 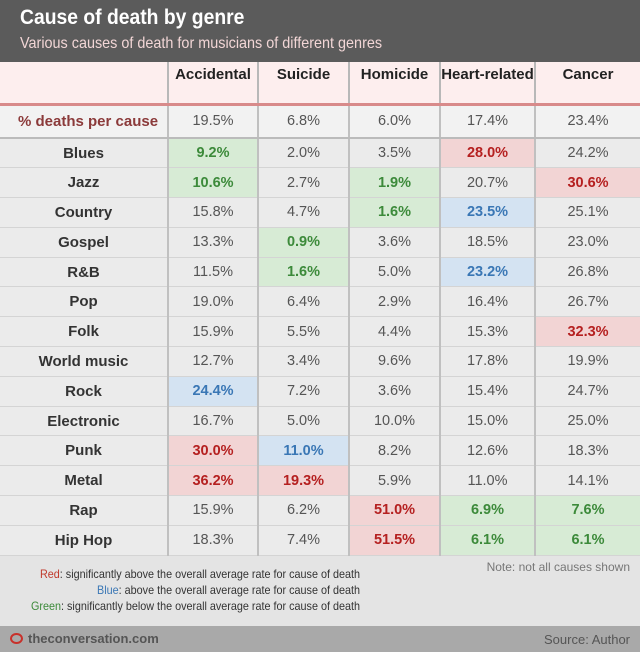 I want to click on value-cell: 32.3%, so click(x=587, y=332).